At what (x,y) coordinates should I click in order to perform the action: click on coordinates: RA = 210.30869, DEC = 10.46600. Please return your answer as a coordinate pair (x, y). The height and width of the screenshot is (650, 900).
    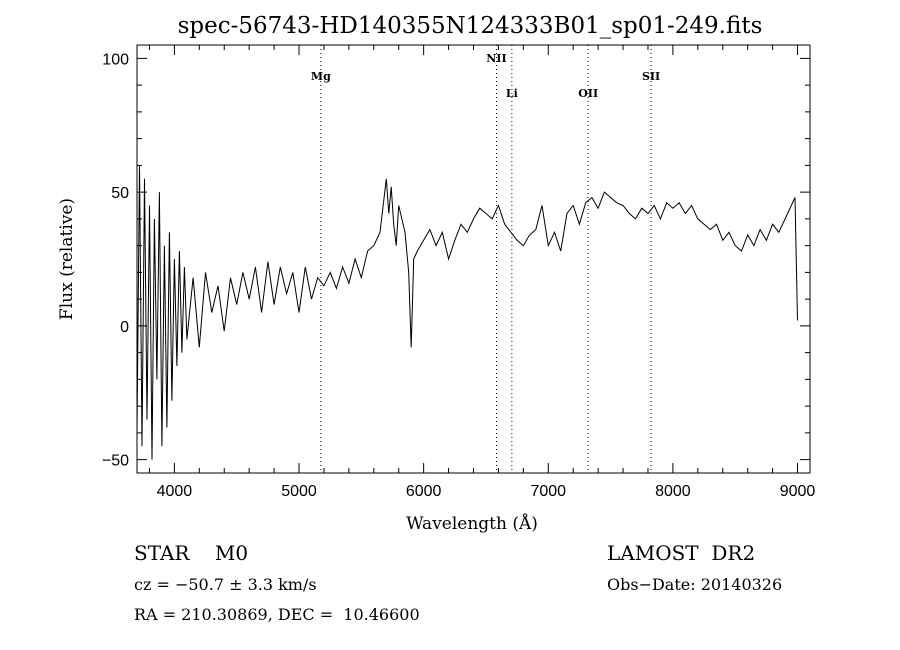
    Looking at the image, I should click on (277, 614).